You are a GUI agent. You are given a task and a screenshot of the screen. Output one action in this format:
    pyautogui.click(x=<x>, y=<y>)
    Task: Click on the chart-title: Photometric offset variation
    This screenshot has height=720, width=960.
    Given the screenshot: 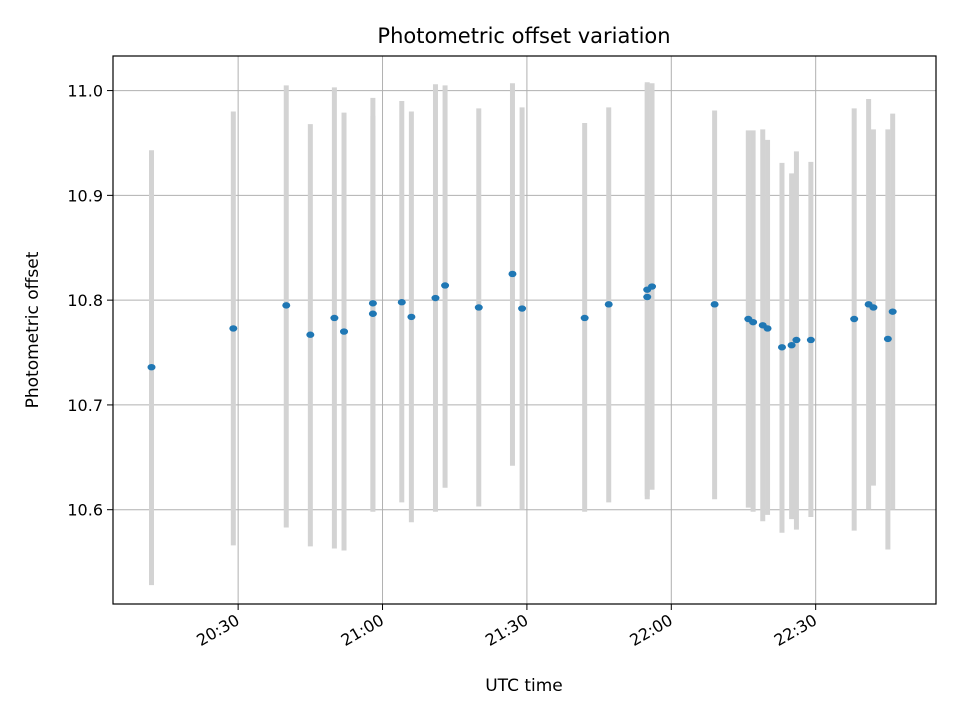 What is the action you would take?
    pyautogui.click(x=523, y=36)
    